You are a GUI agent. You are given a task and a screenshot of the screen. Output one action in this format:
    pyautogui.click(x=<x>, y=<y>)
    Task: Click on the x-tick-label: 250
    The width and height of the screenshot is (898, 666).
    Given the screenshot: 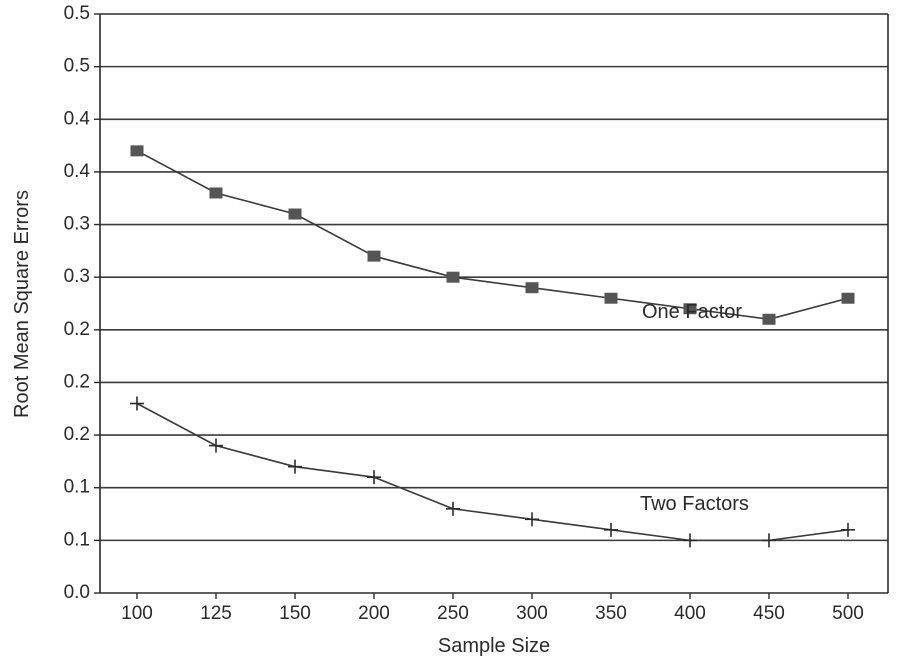 What is the action you would take?
    pyautogui.click(x=453, y=613)
    